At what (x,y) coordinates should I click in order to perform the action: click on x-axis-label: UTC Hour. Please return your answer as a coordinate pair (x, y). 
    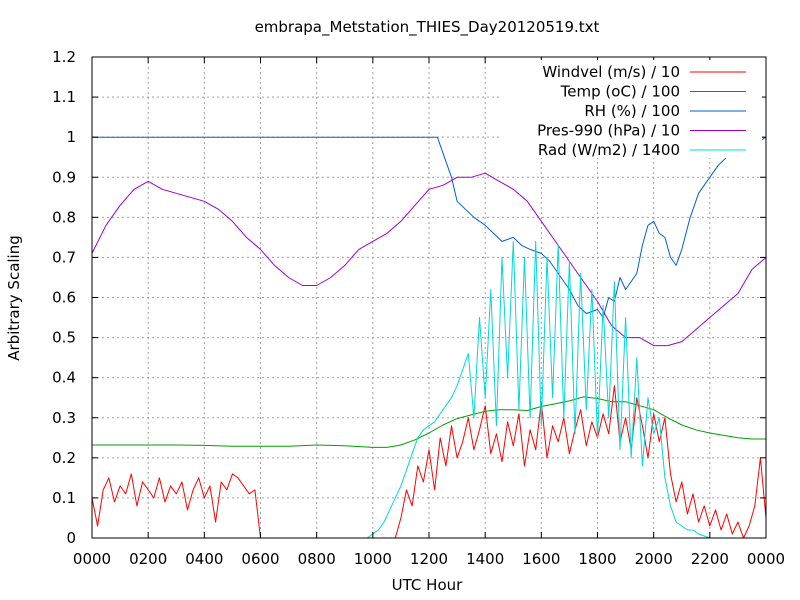
    Looking at the image, I should click on (427, 585).